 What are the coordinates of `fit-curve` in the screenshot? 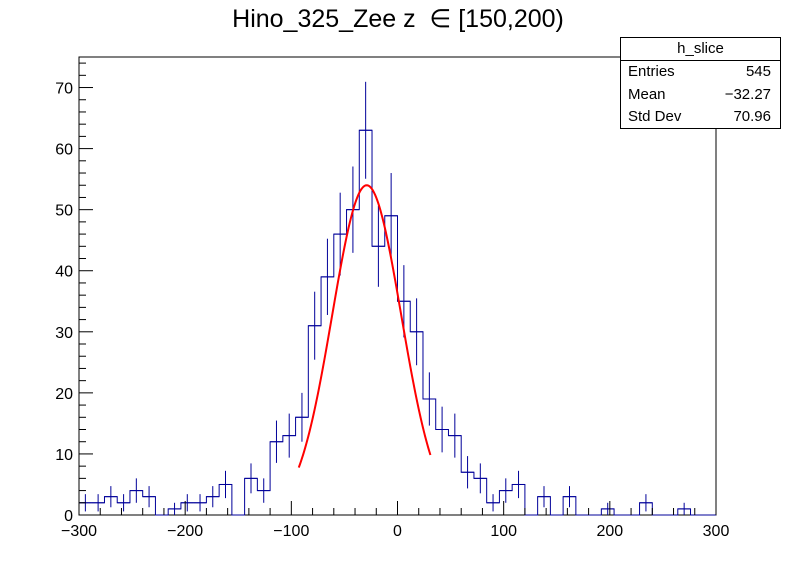 It's located at (364, 326).